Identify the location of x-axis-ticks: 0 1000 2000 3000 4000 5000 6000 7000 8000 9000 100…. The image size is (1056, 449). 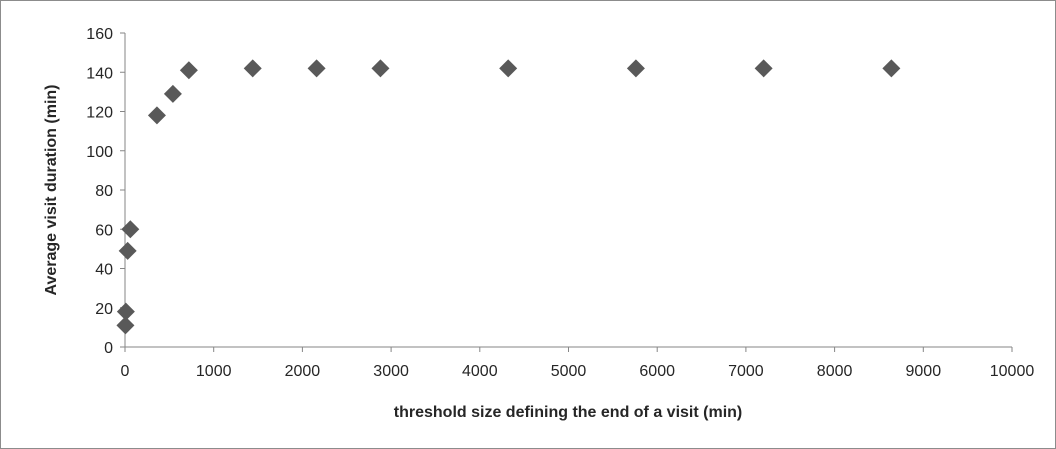
(578, 363).